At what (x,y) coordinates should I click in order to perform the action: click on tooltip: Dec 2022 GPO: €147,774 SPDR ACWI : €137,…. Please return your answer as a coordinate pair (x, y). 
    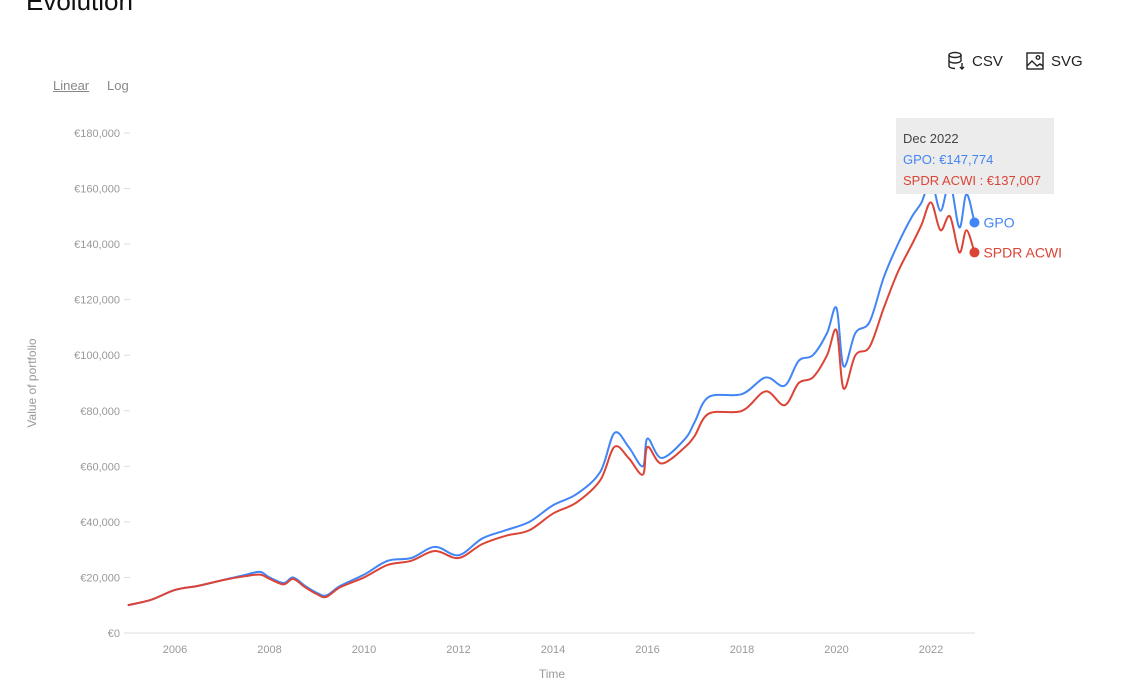
    Looking at the image, I should click on (975, 156).